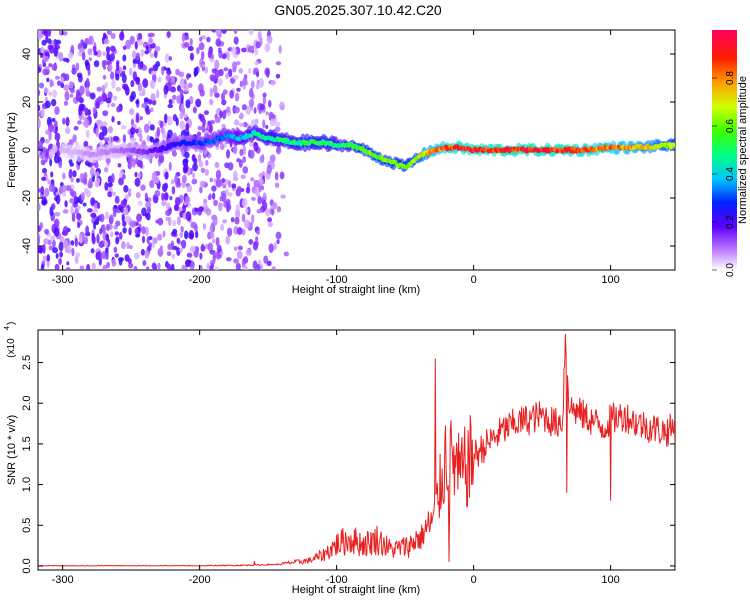  What do you see at coordinates (27, 525) in the screenshot?
I see `y-tick-label: 0.5` at bounding box center [27, 525].